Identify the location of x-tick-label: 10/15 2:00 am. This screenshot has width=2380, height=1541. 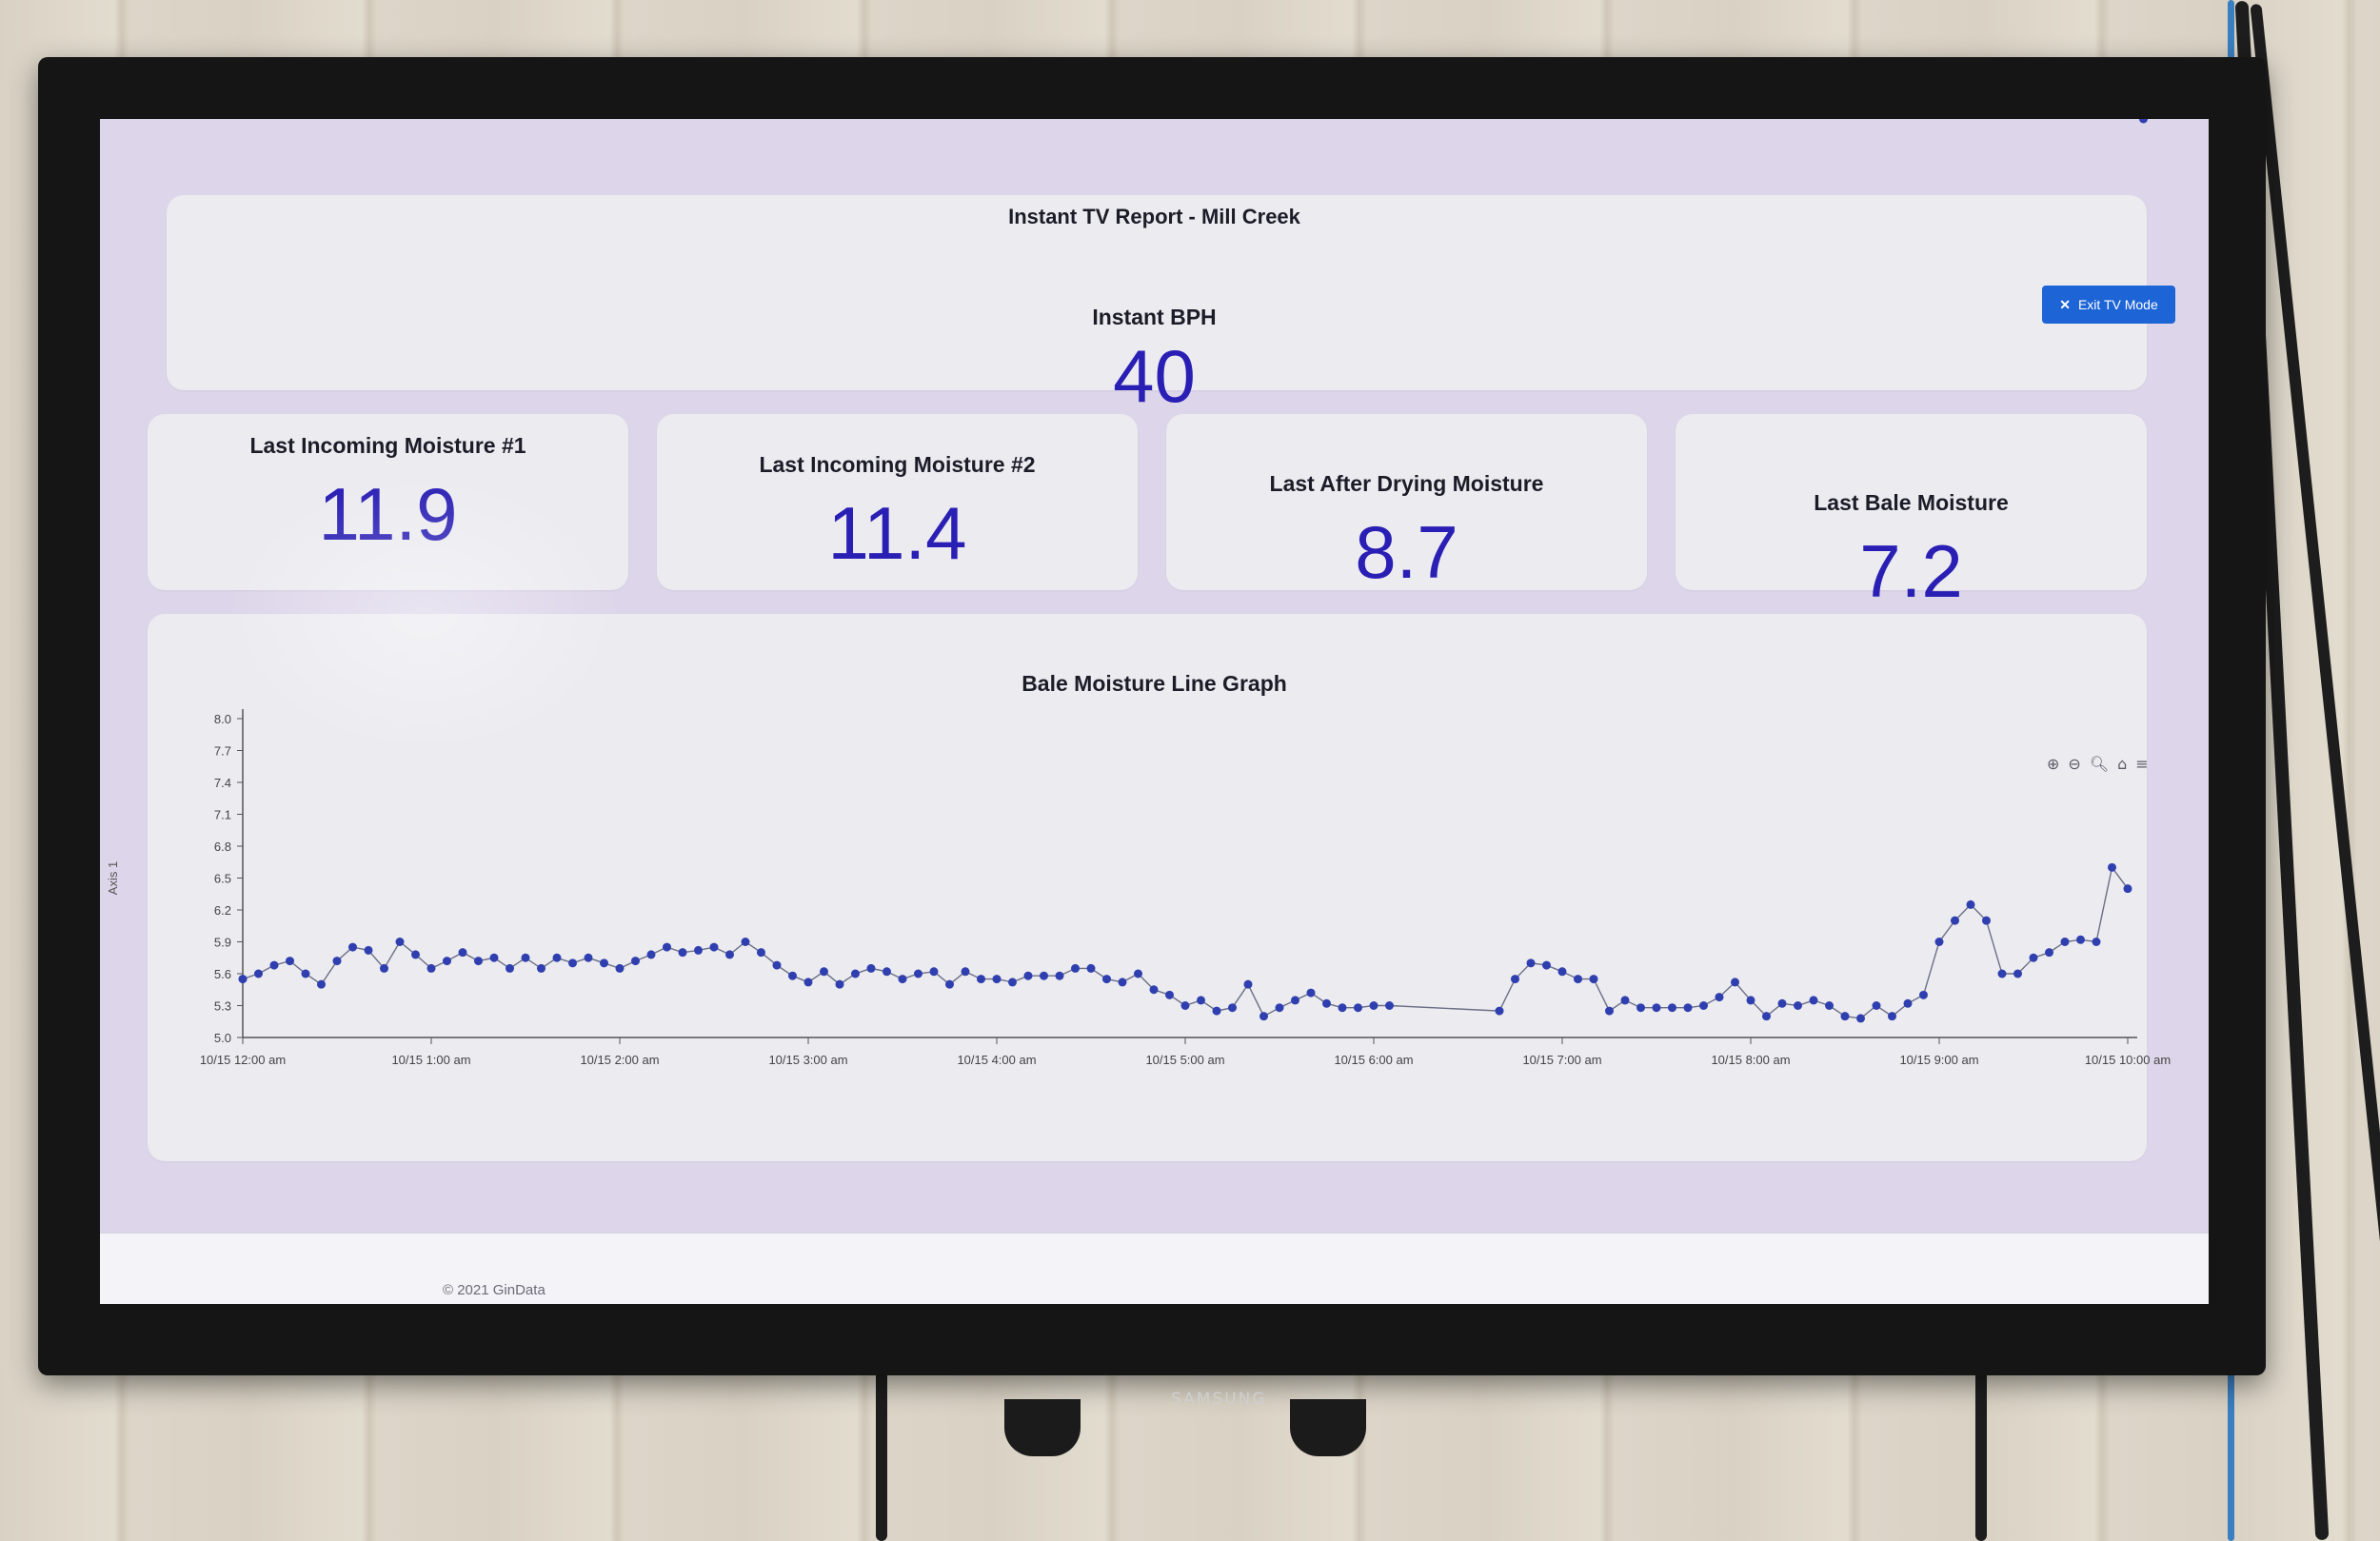
(619, 1060).